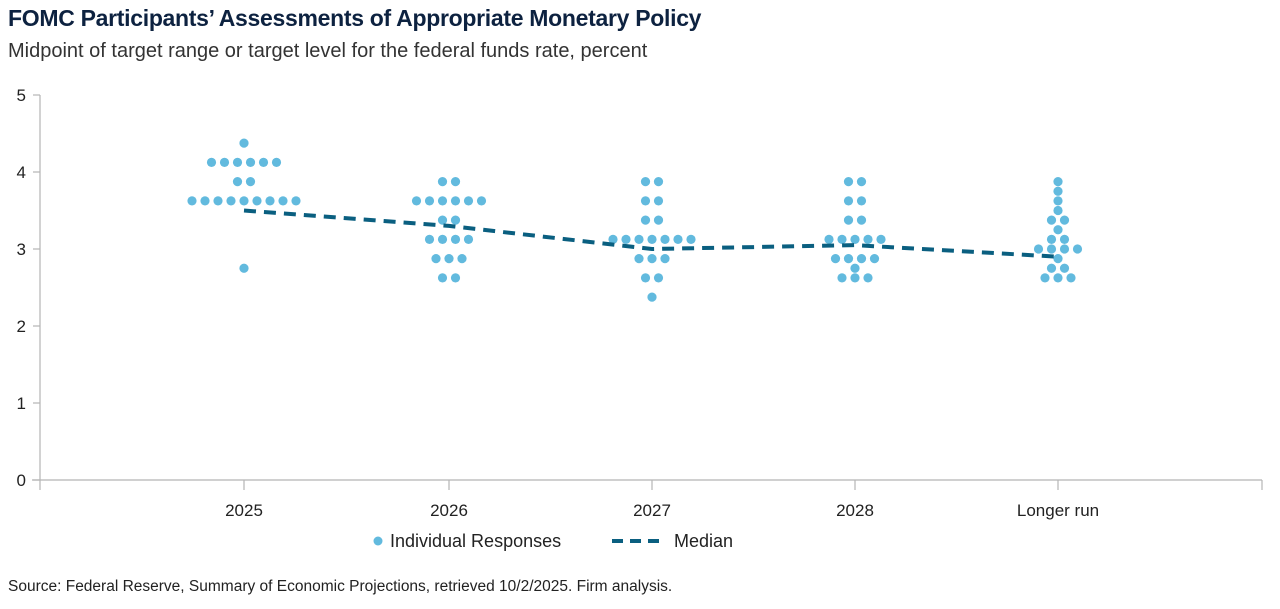 The height and width of the screenshot is (609, 1280). What do you see at coordinates (703, 541) in the screenshot?
I see `legend-label-median: Median` at bounding box center [703, 541].